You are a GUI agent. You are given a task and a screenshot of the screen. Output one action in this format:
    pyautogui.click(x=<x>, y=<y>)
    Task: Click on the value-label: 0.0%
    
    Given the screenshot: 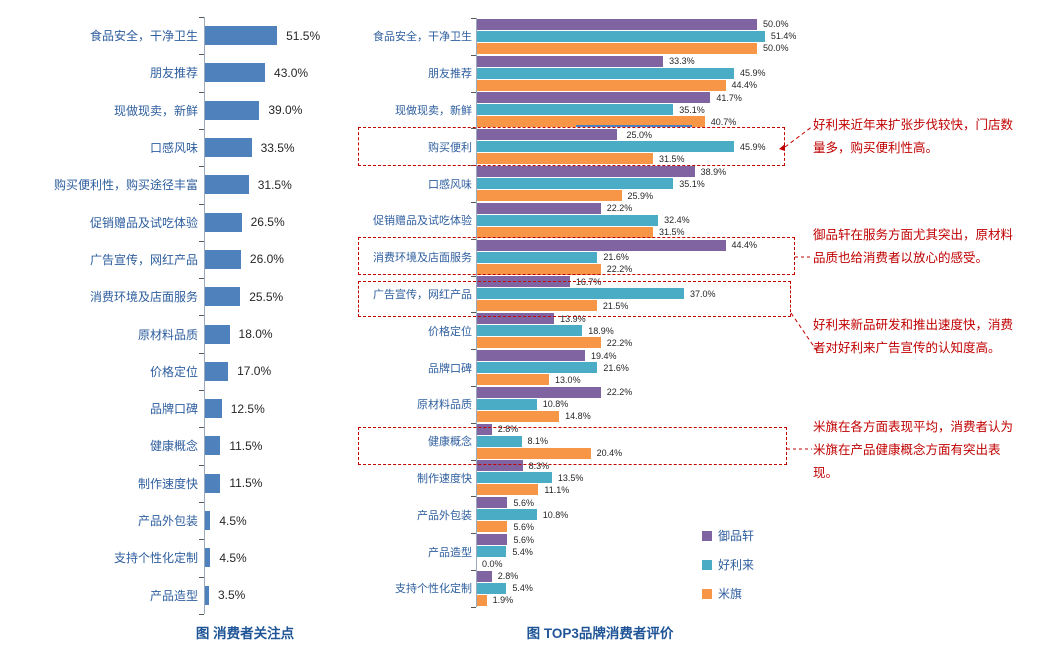 What is the action you would take?
    pyautogui.click(x=492, y=563)
    